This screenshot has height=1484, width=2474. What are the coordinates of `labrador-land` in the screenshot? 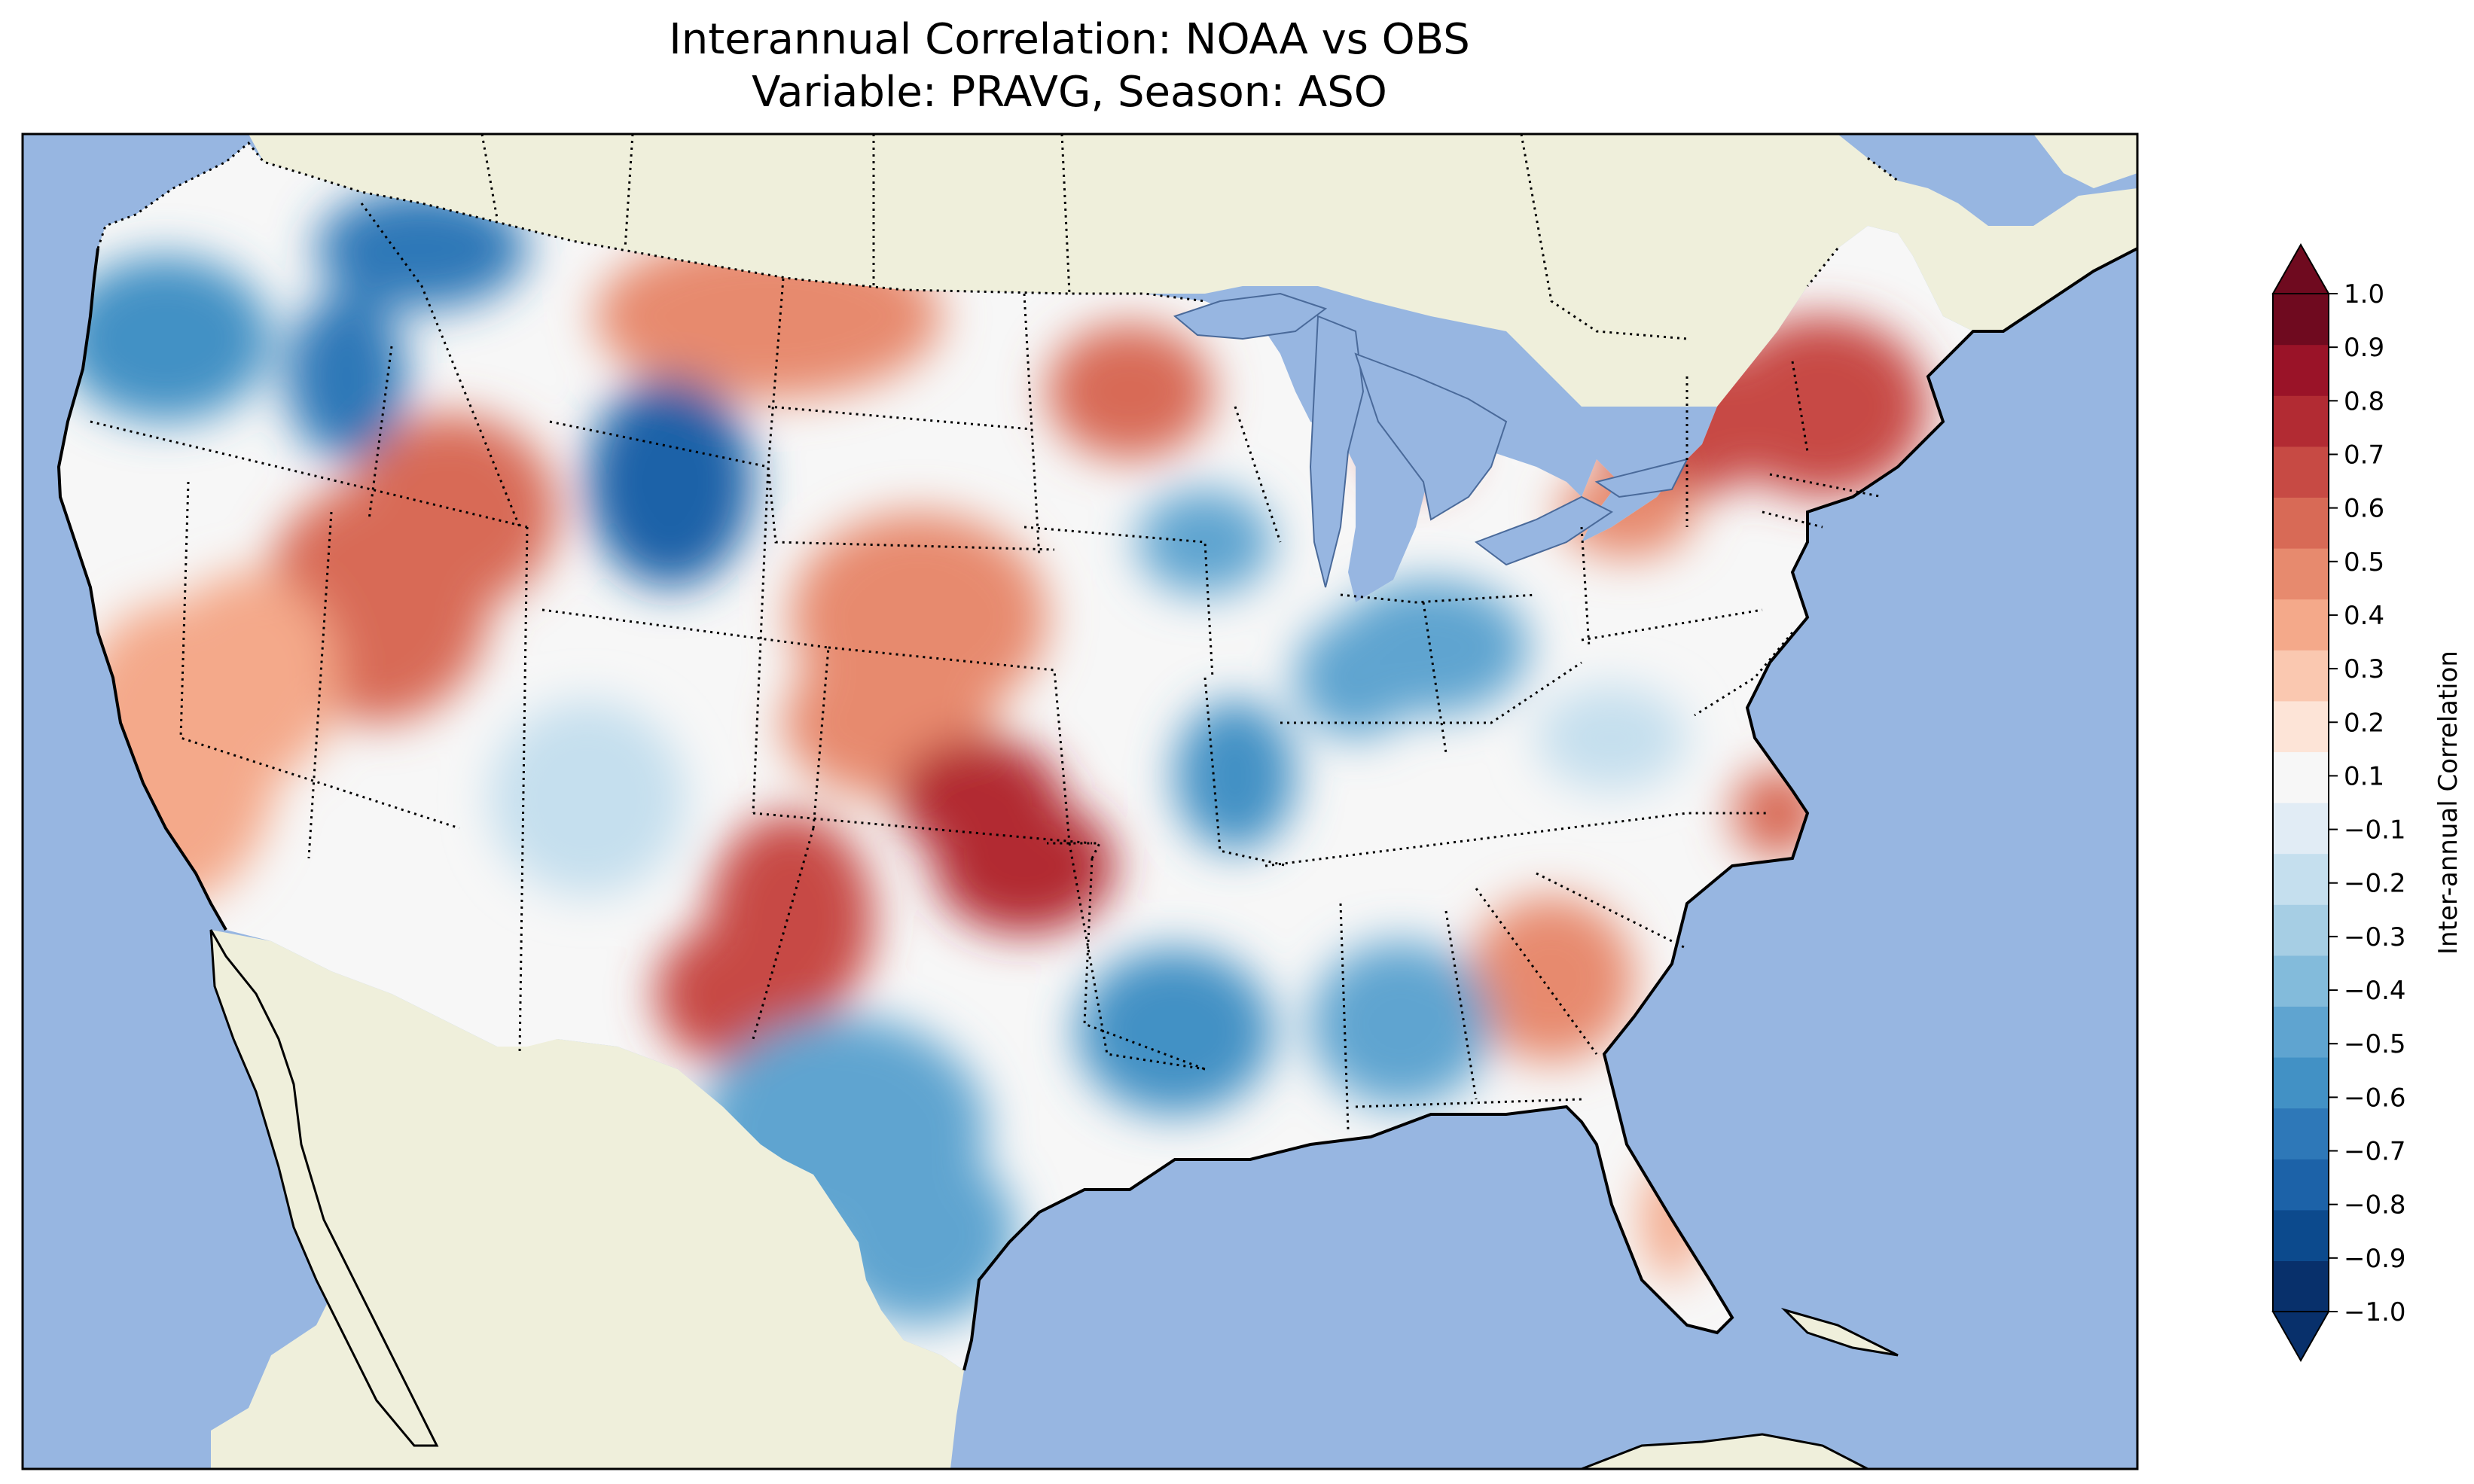 It's located at (2085, 161).